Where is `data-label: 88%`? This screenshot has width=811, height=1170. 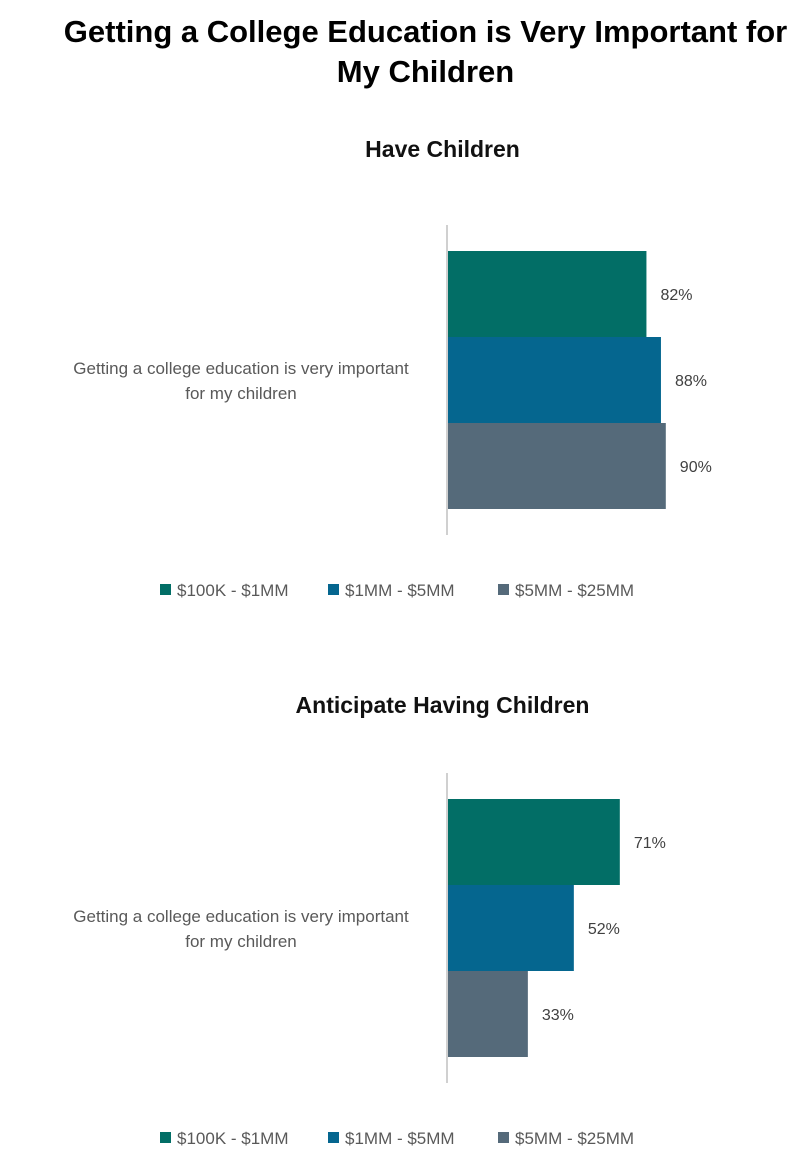 data-label: 88% is located at coordinates (691, 381).